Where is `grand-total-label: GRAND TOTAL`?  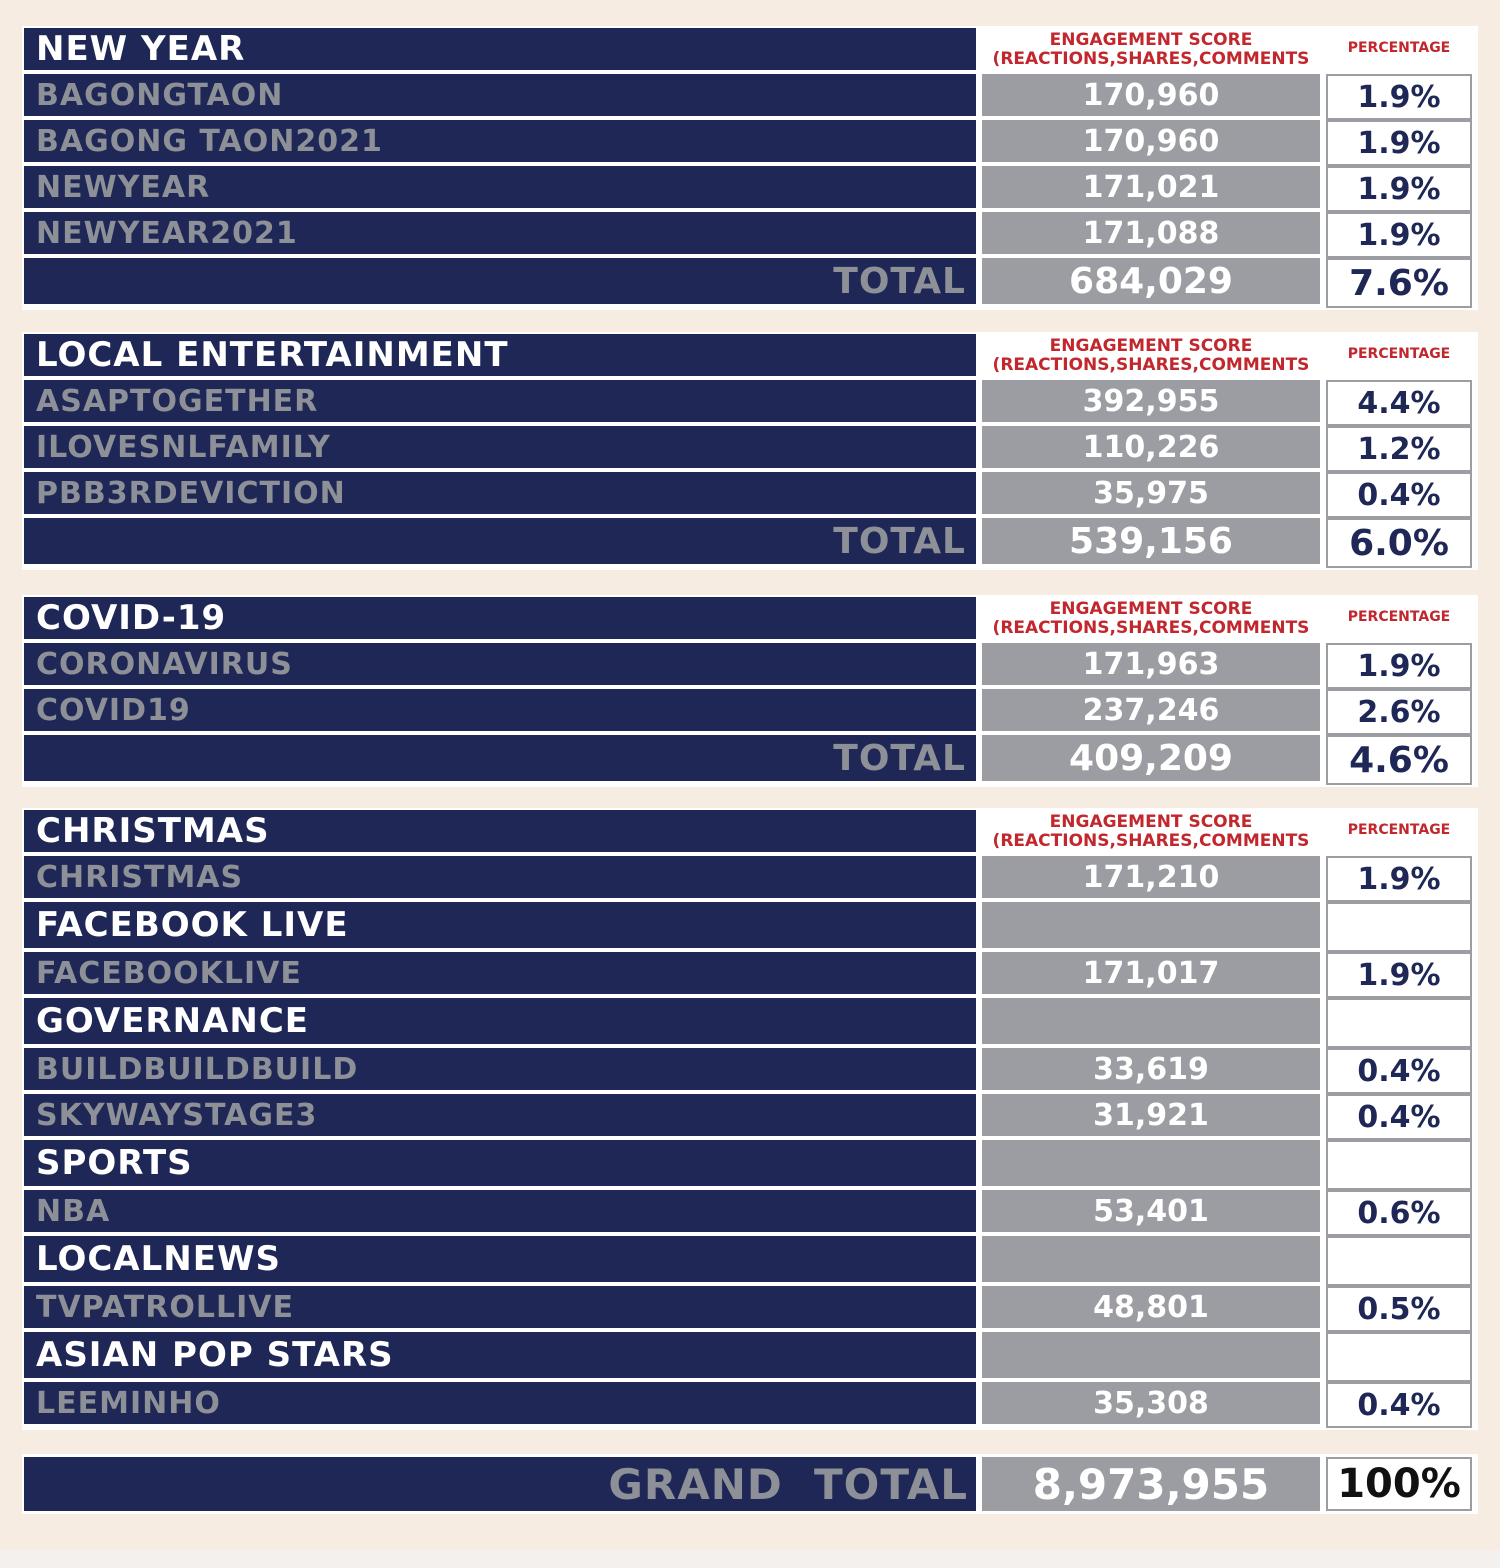
grand-total-label: GRAND TOTAL is located at coordinates (500, 1484).